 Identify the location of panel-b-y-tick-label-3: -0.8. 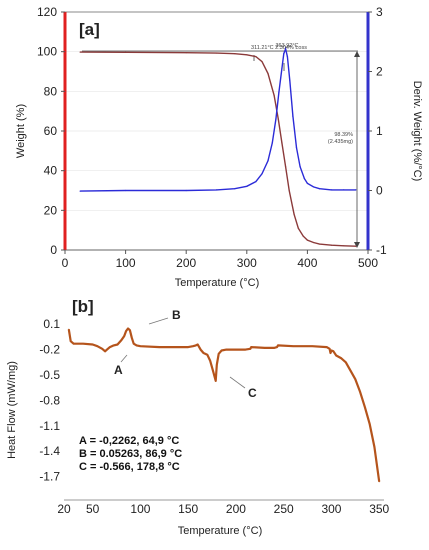
(49, 400).